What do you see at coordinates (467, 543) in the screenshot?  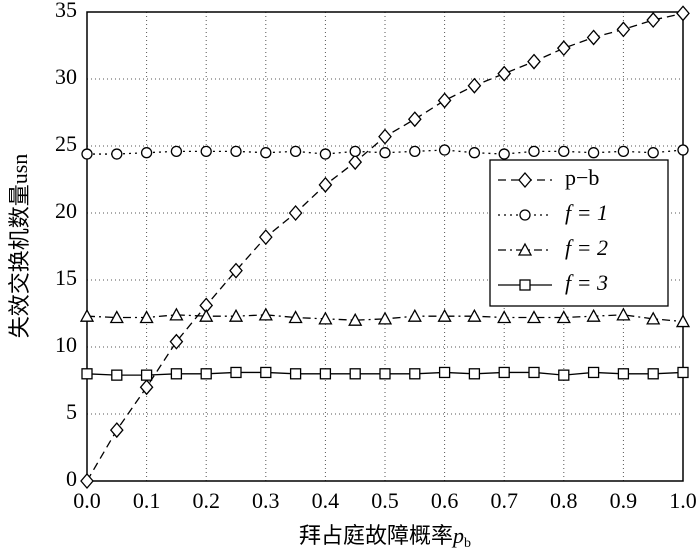 I see `x-axis-label-sub: b` at bounding box center [467, 543].